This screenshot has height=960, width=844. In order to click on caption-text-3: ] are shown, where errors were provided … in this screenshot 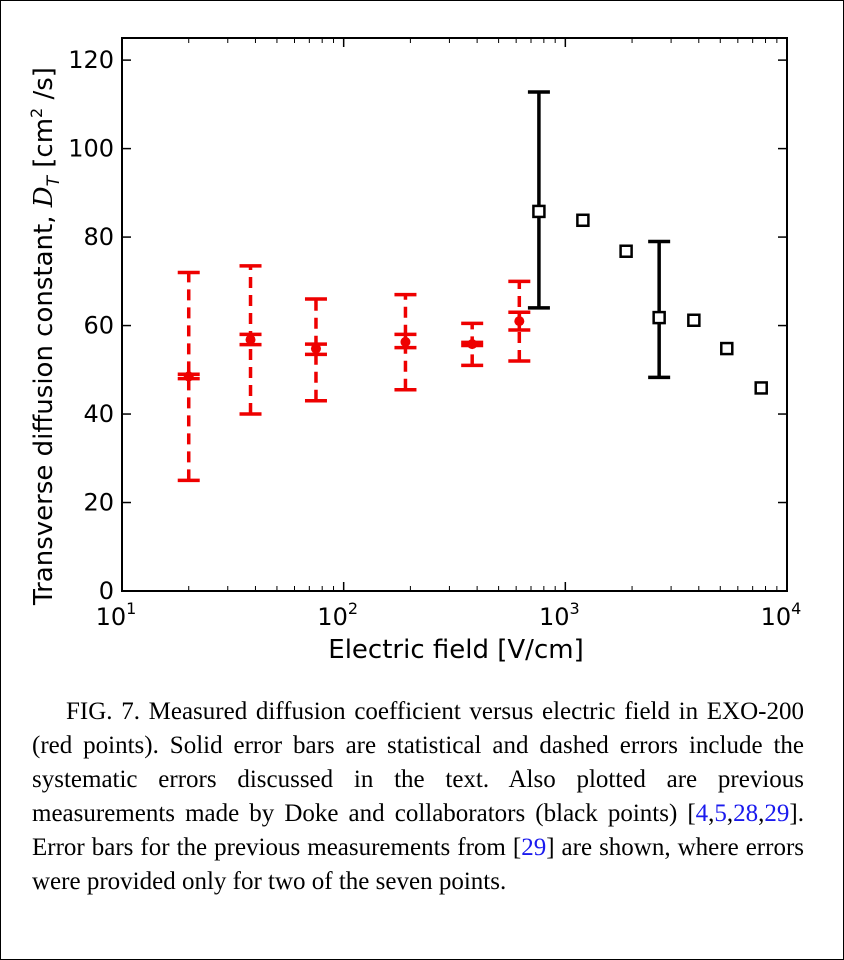, I will do `click(418, 864)`.